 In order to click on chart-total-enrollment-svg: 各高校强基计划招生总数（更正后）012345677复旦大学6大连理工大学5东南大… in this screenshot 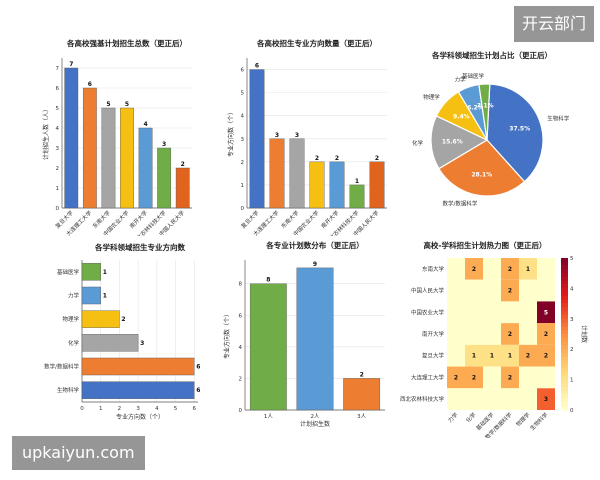, I will do `click(117, 137)`.